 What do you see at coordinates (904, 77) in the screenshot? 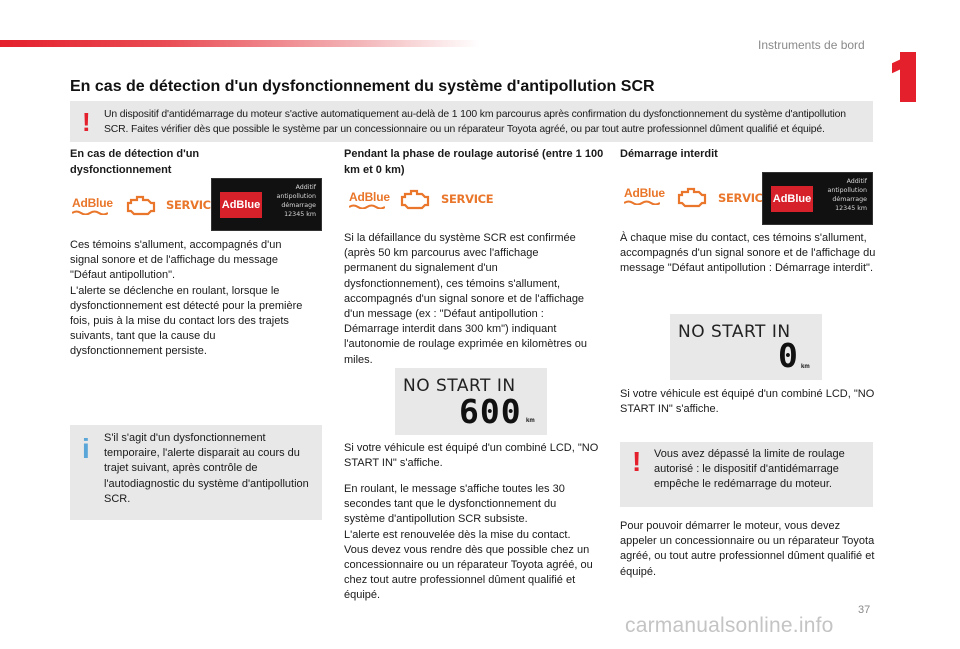
I see `chapter-number-mark` at bounding box center [904, 77].